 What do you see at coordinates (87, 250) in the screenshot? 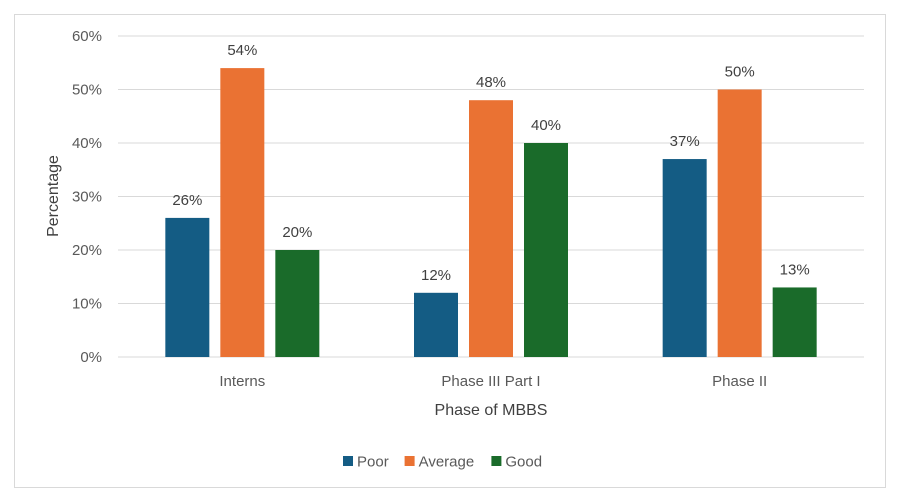
I see `y-tick-label: 20%` at bounding box center [87, 250].